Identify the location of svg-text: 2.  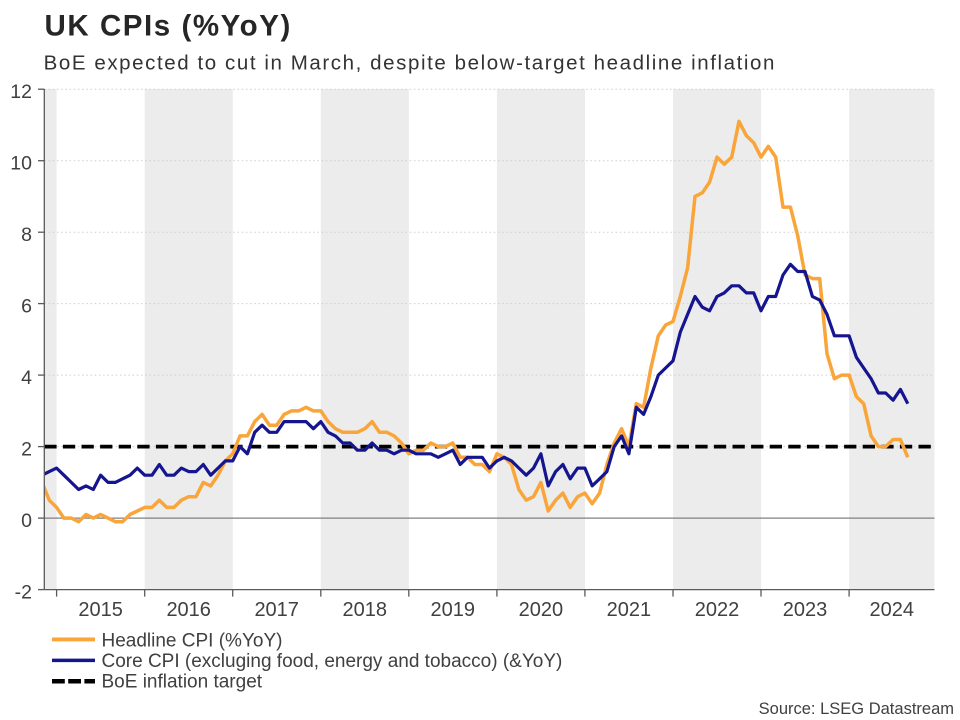
(26, 449).